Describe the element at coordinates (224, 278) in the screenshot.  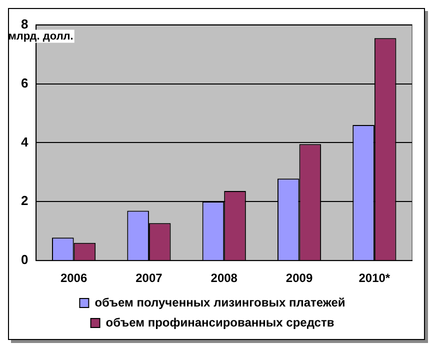
I see `x-tick-label: 2008` at that location.